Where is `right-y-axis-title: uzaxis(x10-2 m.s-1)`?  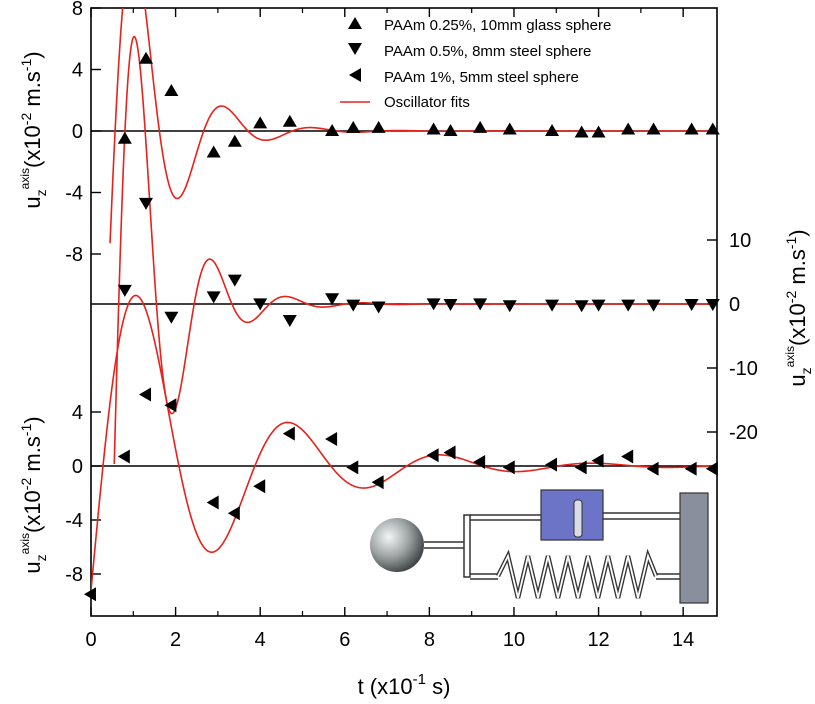 right-y-axis-title: uzaxis(x10-2 m.s-1) is located at coordinates (798, 307).